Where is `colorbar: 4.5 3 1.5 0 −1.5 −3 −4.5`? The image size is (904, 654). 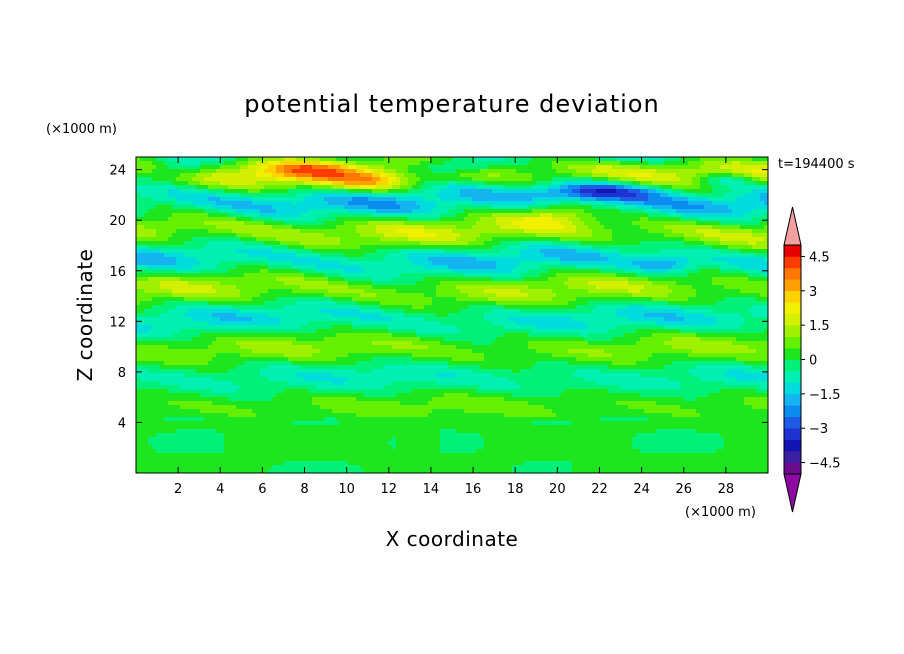
colorbar: 4.5 3 1.5 0 −1.5 −3 −4.5 is located at coordinates (812, 359).